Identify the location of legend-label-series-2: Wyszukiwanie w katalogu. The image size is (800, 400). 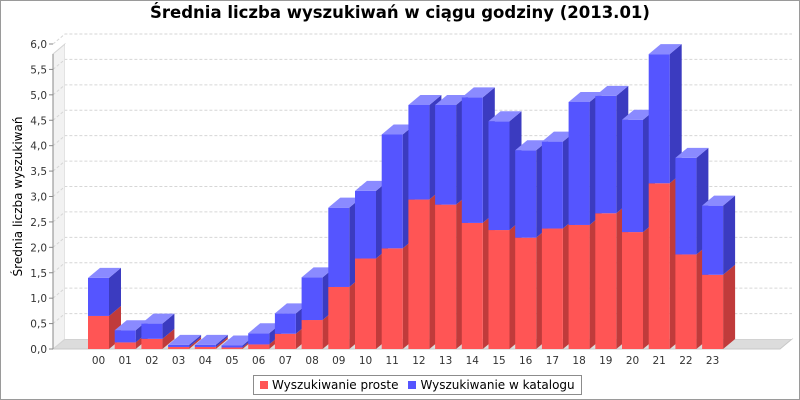
(497, 385).